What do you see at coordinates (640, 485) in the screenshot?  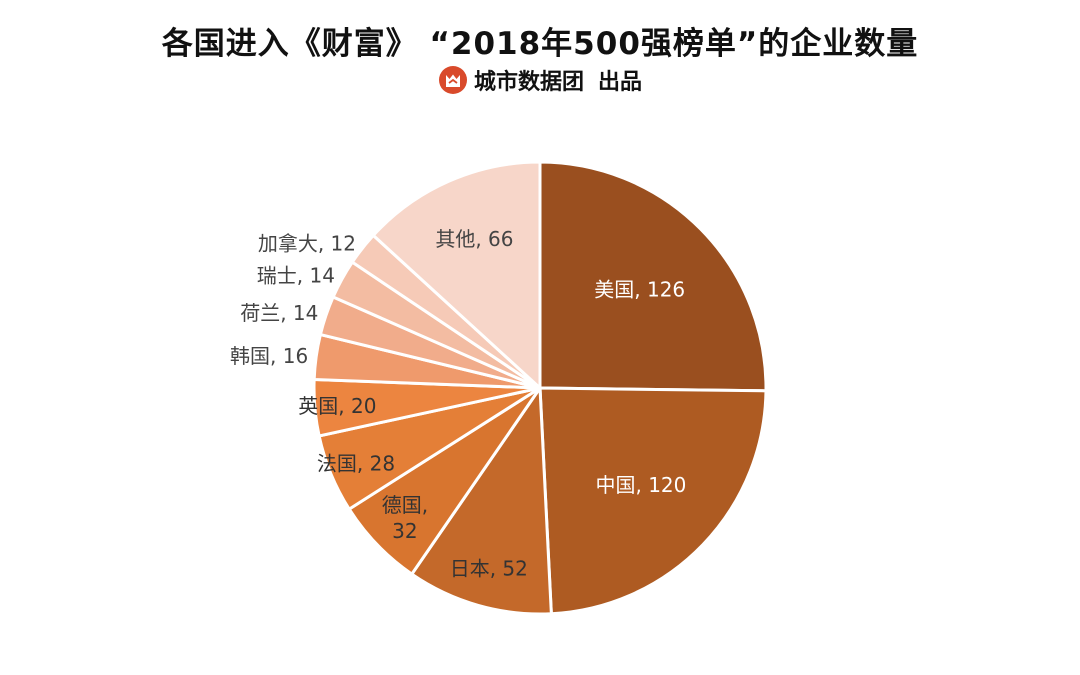 I see `slice-label-2: 中国, 120` at bounding box center [640, 485].